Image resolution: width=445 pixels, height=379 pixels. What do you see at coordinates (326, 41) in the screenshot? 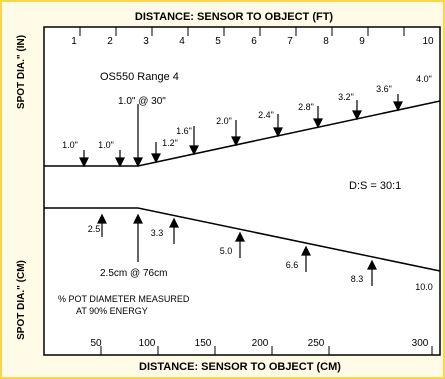
I see `top-tick-label: 8` at bounding box center [326, 41].